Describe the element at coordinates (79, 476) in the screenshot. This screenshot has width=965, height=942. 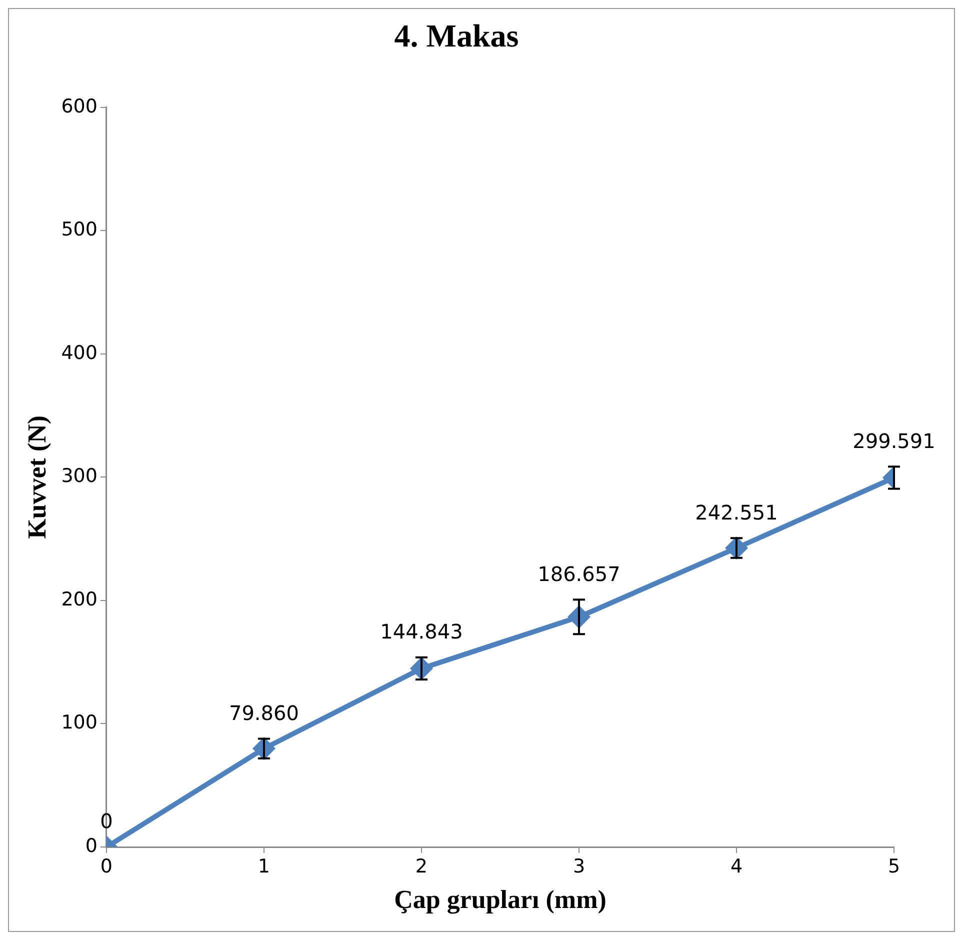
I see `y-tick-label: 300` at that location.